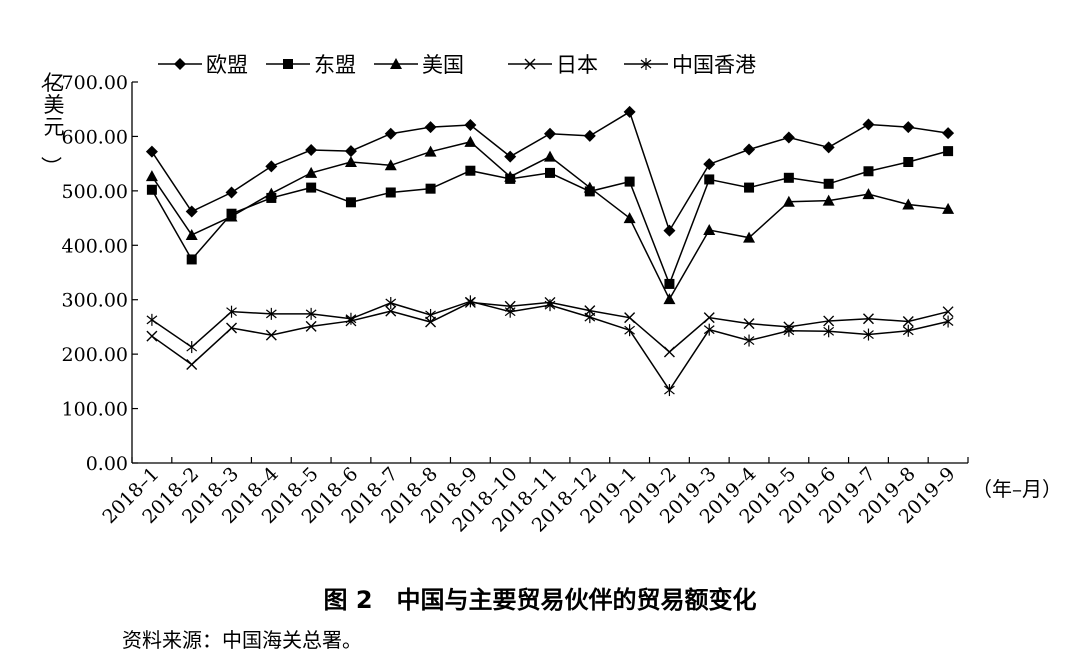 The height and width of the screenshot is (669, 1080). Describe the element at coordinates (553, 65) in the screenshot. I see `legend-item: 日本` at that location.